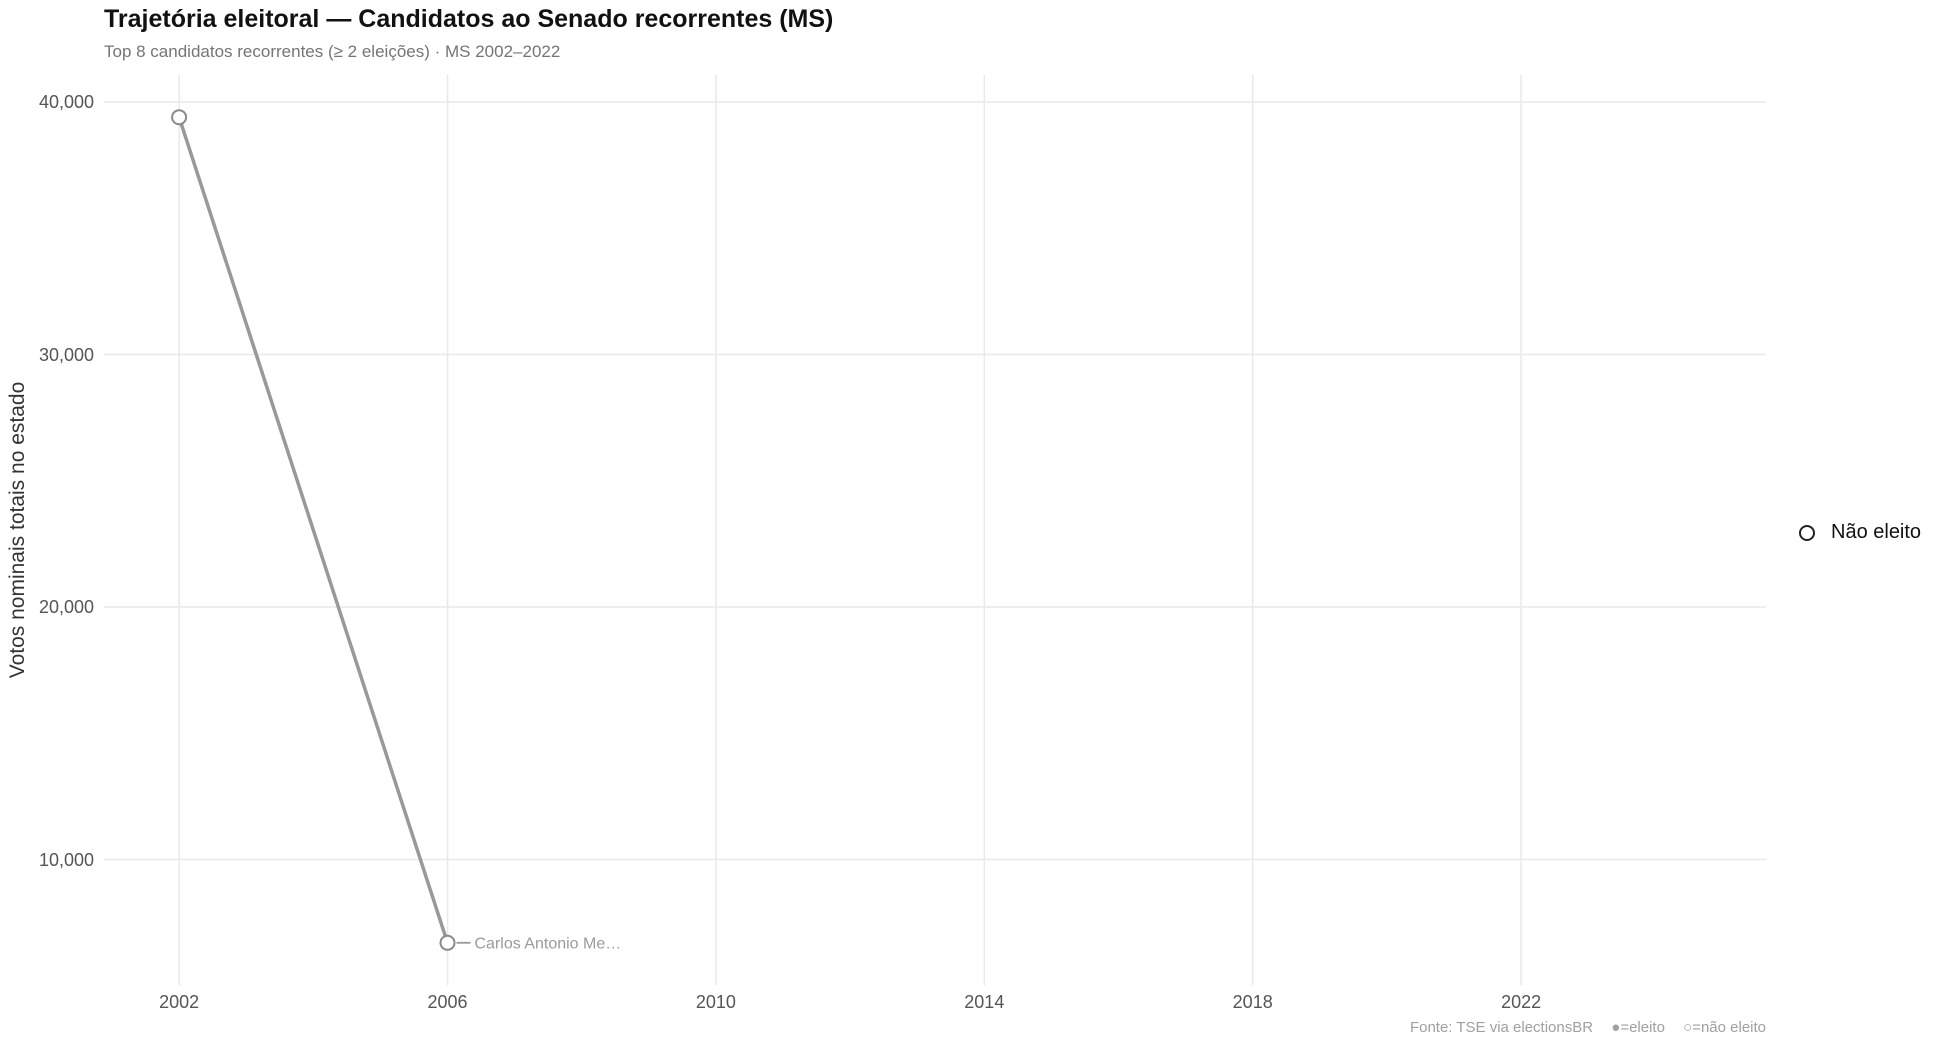 This screenshot has height=1050, width=1950. What do you see at coordinates (1807, 532) in the screenshot?
I see `open-circle-icon` at bounding box center [1807, 532].